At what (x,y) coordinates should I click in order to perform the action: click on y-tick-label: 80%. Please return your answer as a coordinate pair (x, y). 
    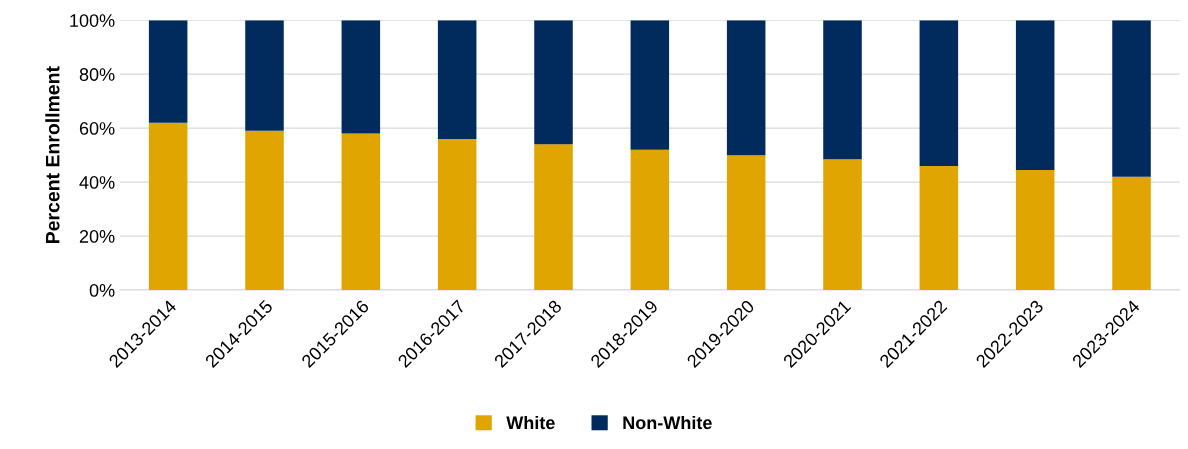
    Looking at the image, I should click on (97, 74).